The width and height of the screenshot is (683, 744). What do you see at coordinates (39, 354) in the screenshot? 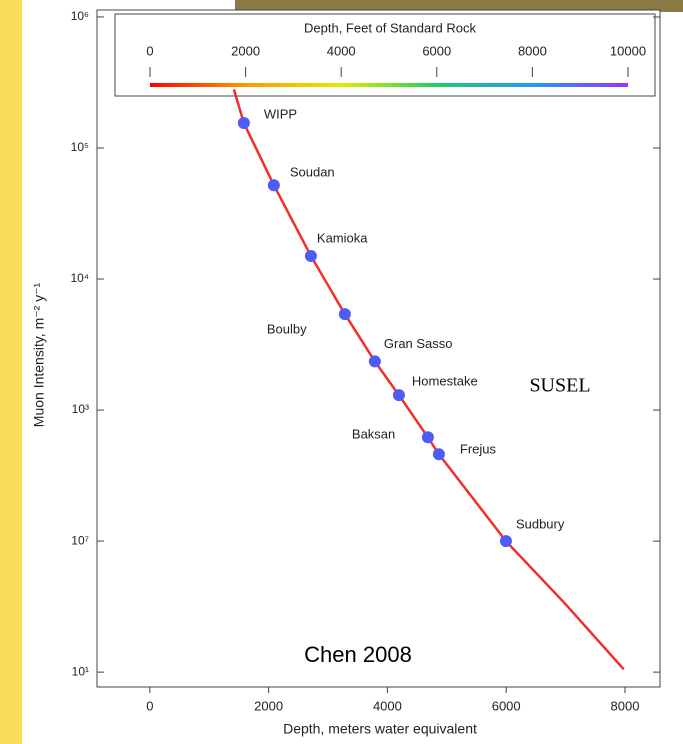
I see `y-axis-label: Muon Intensity, m⁻² y⁻¹` at bounding box center [39, 354].